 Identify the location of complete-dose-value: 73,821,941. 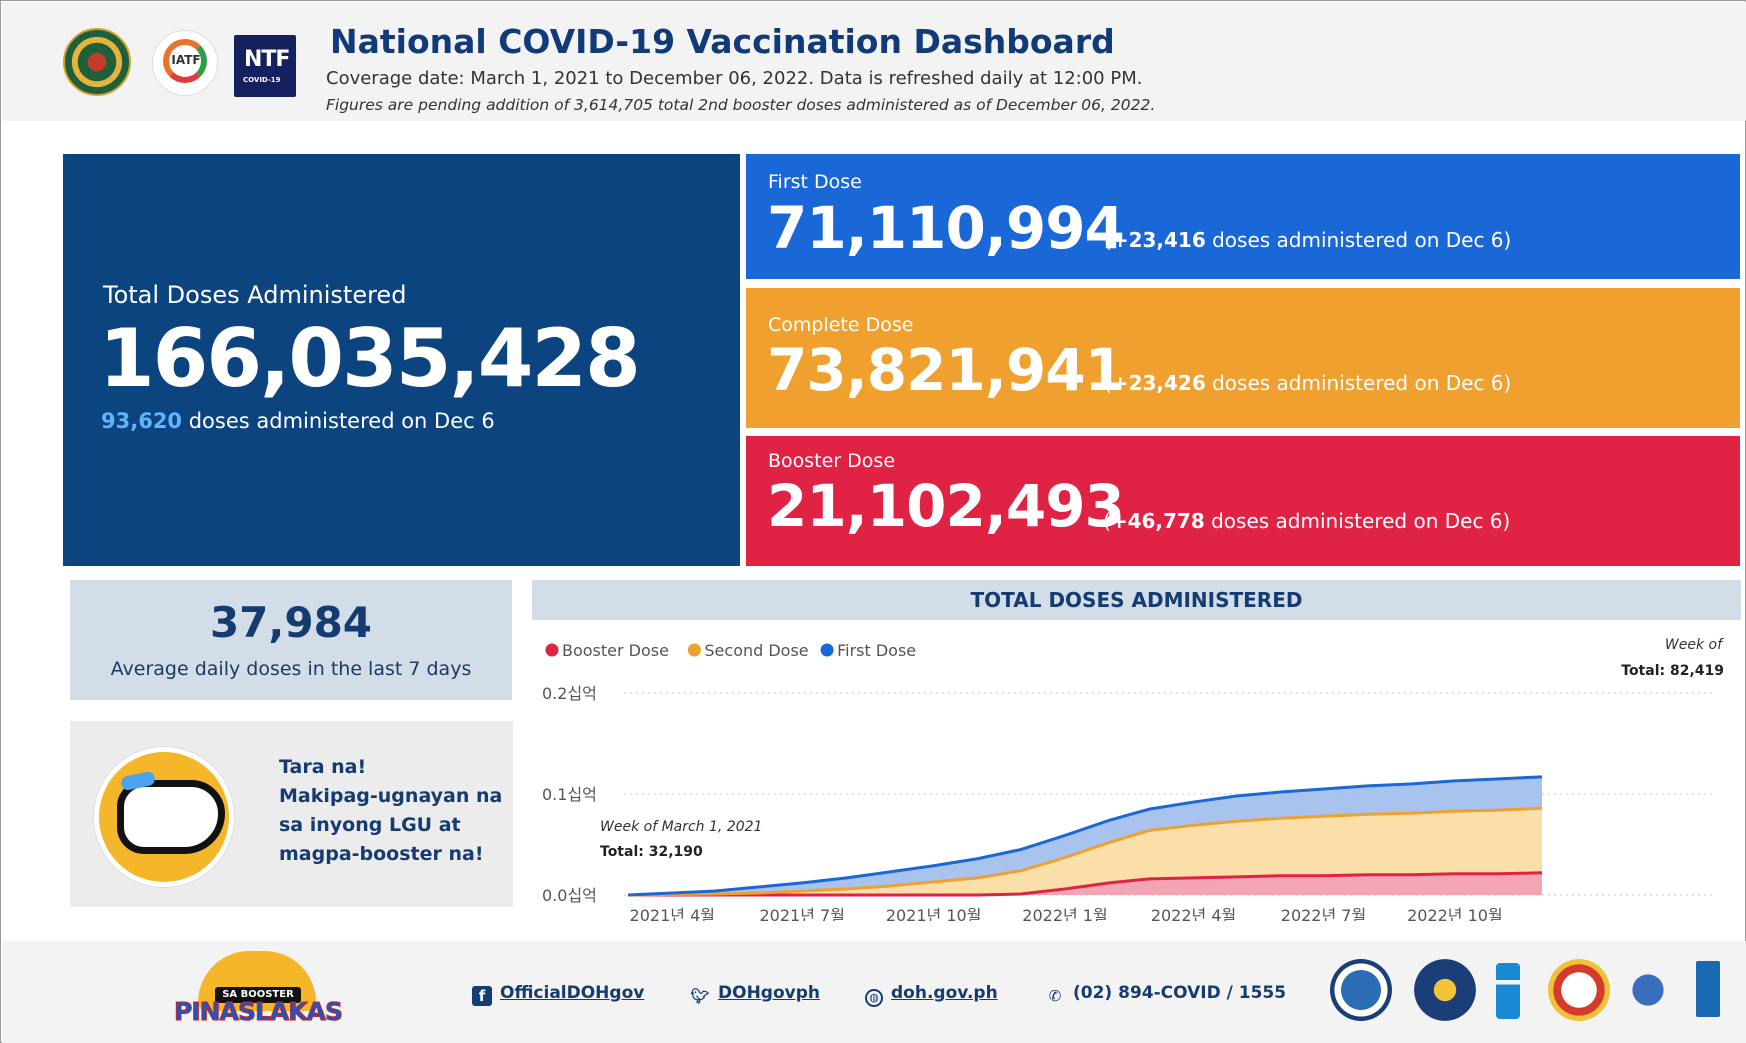
(946, 370).